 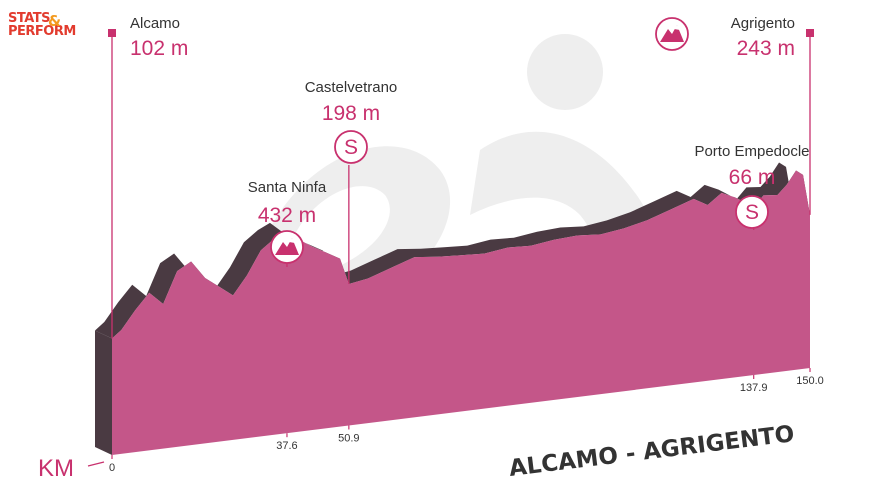 I want to click on point-name-3: Porto Empedocle, so click(x=751, y=151).